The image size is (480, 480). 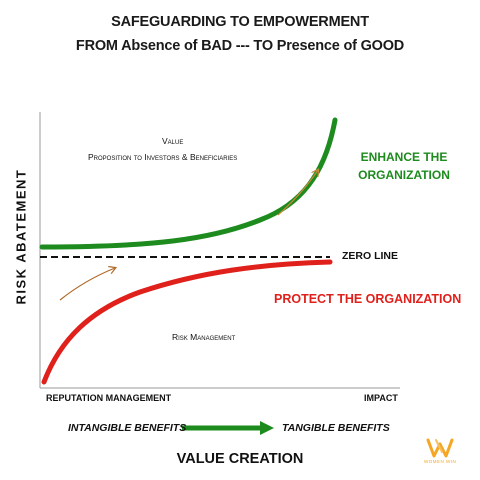 What do you see at coordinates (173, 141) in the screenshot?
I see `value-label: Value` at bounding box center [173, 141].